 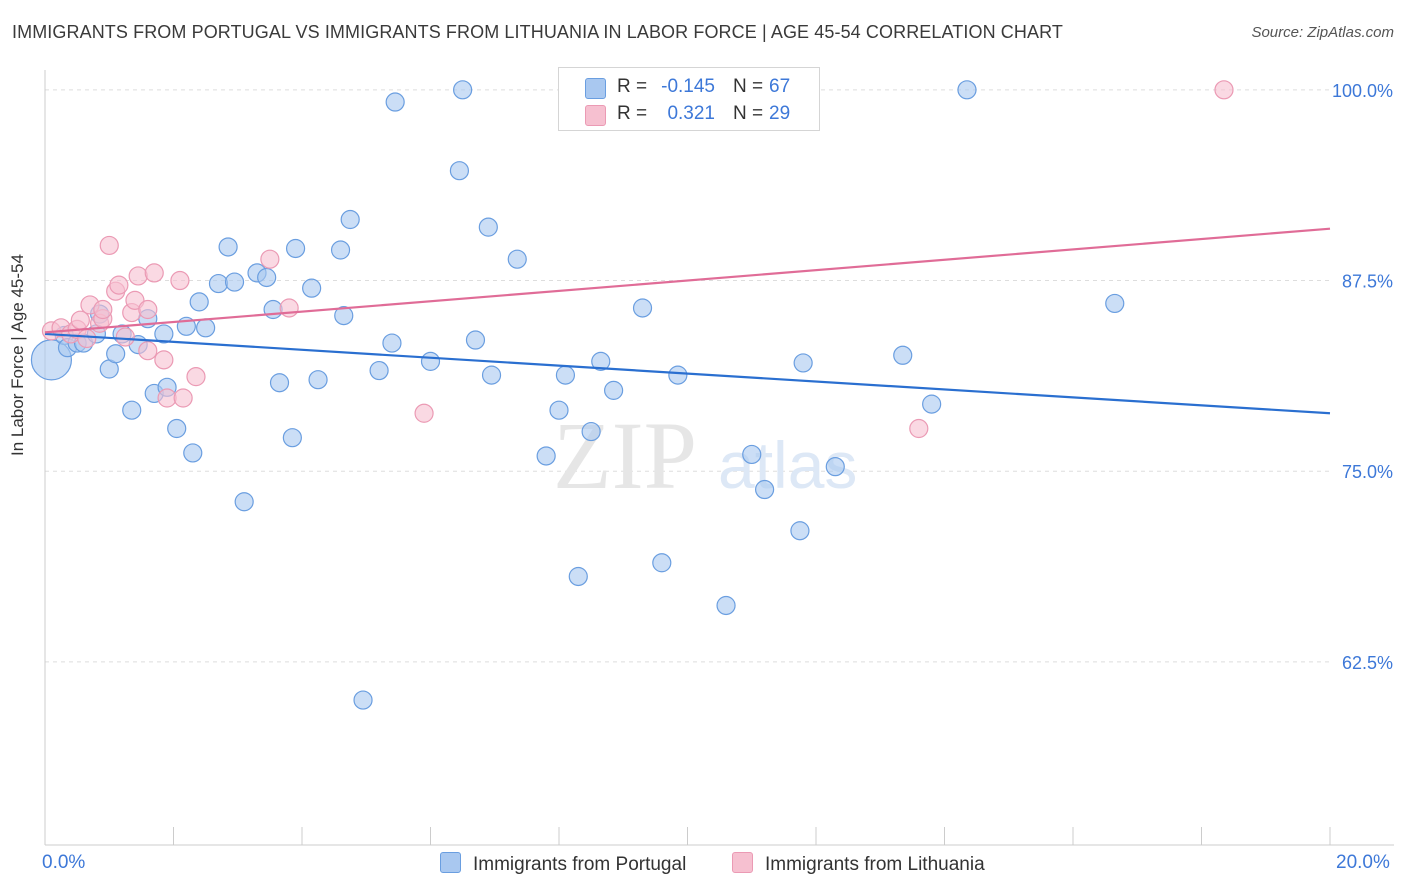 I want to click on y-tick-label: 100.0%, so click(x=1362, y=91).